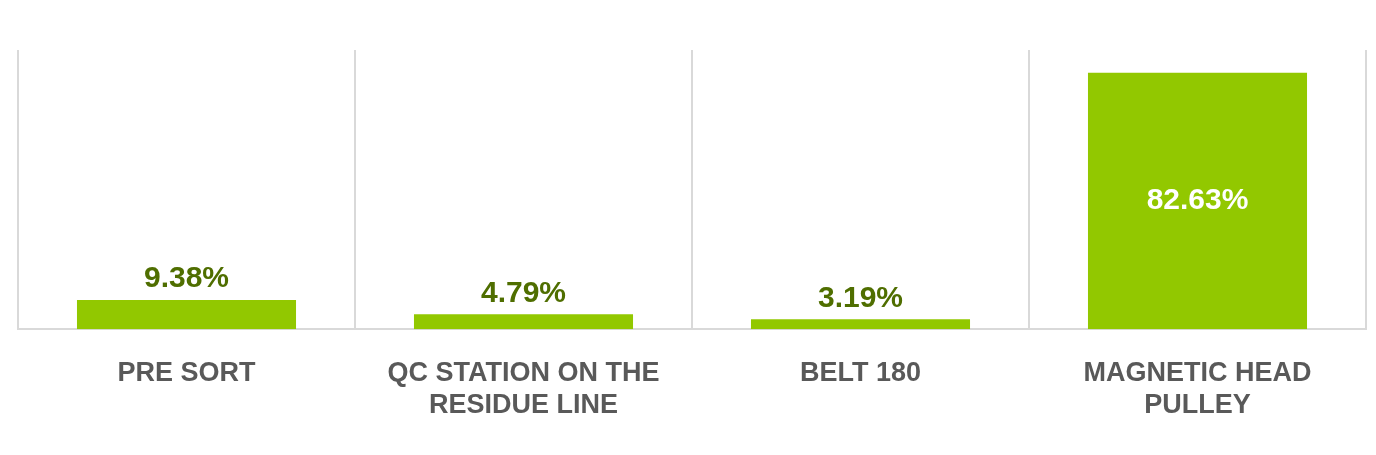 The height and width of the screenshot is (455, 1376). What do you see at coordinates (1197, 388) in the screenshot?
I see `x-tick-label: MAGNETIC HEAD PULLEY` at bounding box center [1197, 388].